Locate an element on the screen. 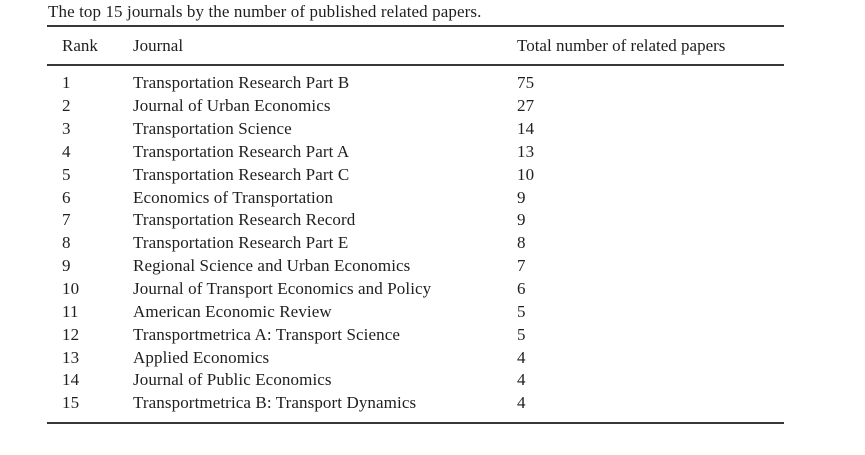 Image resolution: width=865 pixels, height=455 pixels. table-row: 5 Transportation Research Part C 10 is located at coordinates (415, 174).